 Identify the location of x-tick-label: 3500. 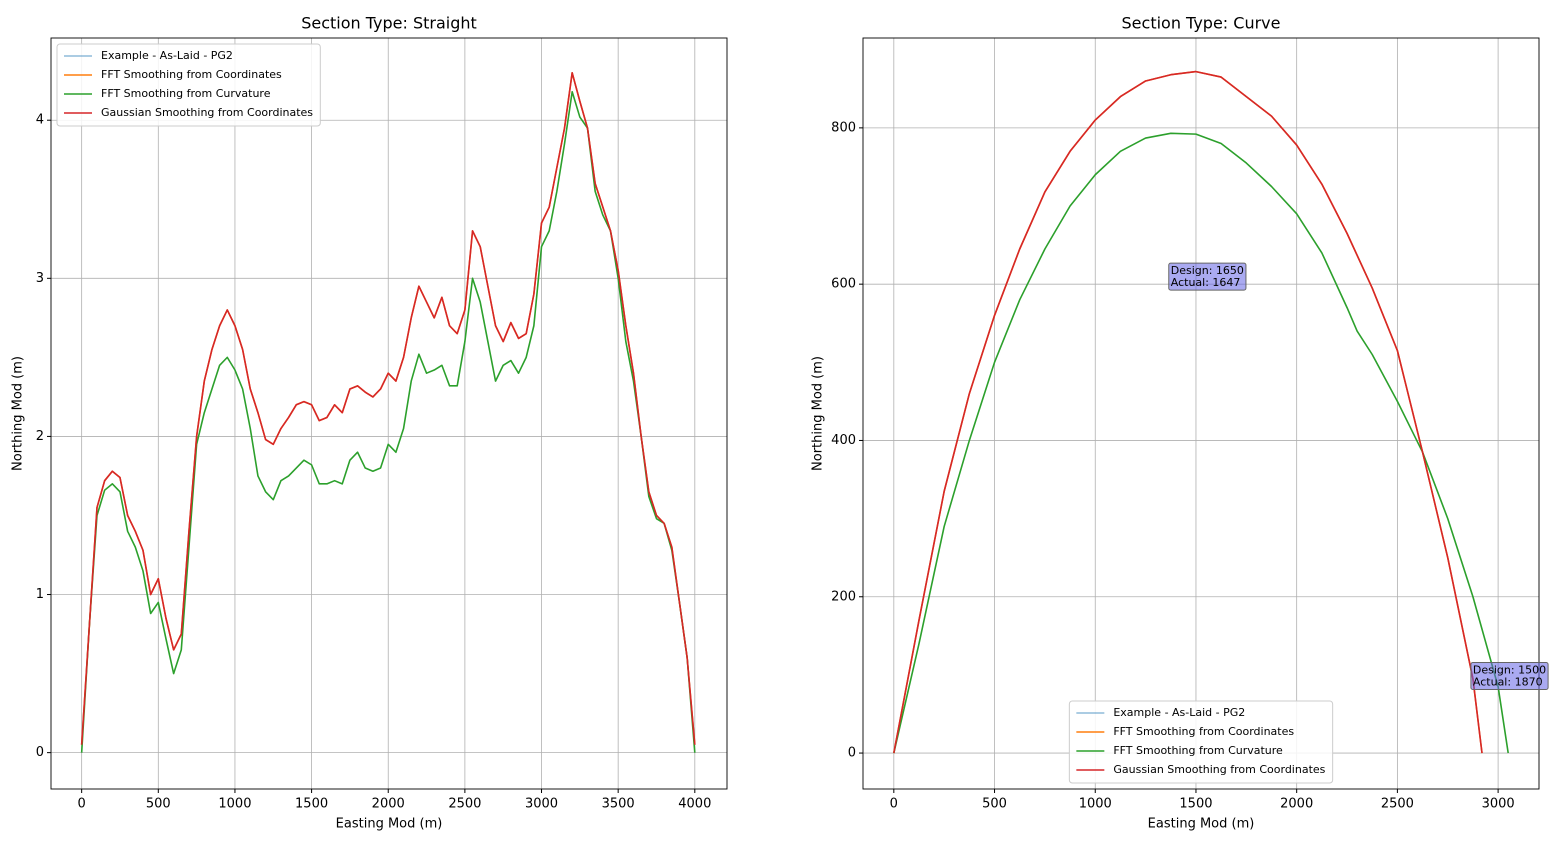
(618, 804).